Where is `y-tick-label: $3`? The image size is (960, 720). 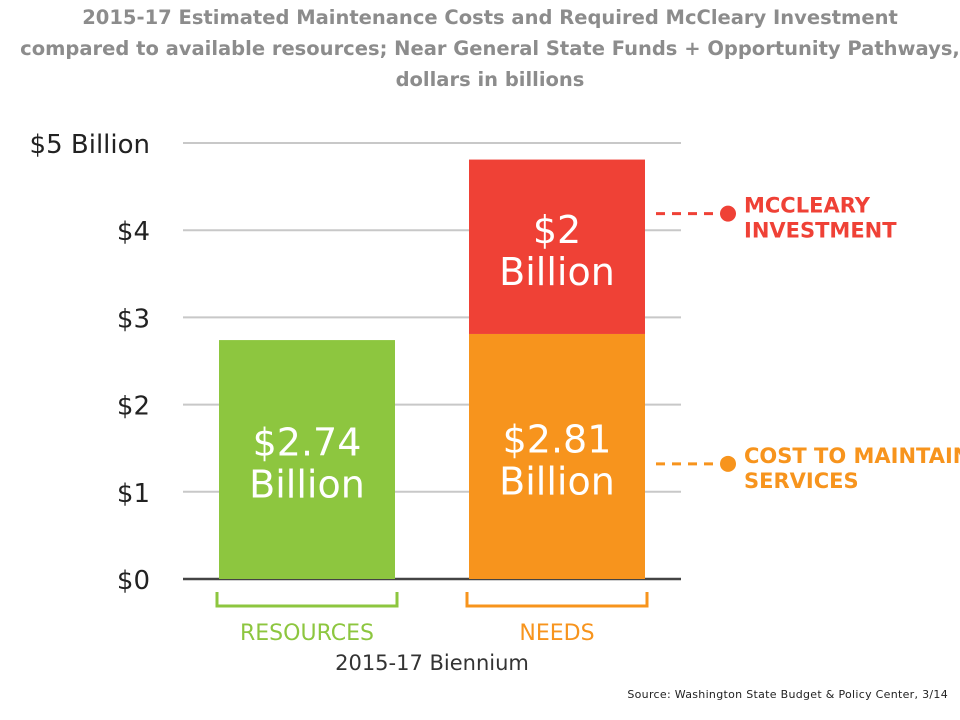
y-tick-label: $3 is located at coordinates (133, 319).